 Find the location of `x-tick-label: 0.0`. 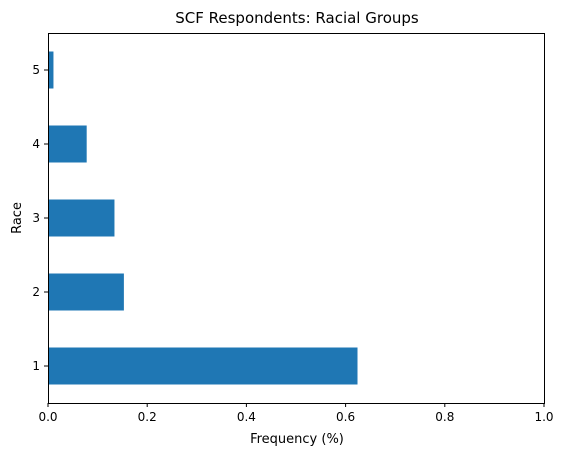

x-tick-label: 0.0 is located at coordinates (47, 417).